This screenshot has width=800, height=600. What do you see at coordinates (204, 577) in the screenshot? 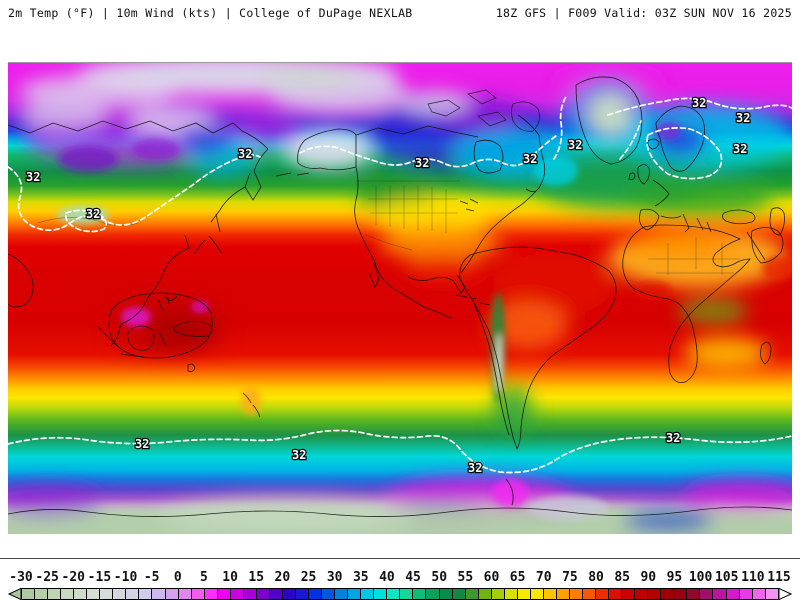
I see `colorbar-tick-label: 5` at bounding box center [204, 577].